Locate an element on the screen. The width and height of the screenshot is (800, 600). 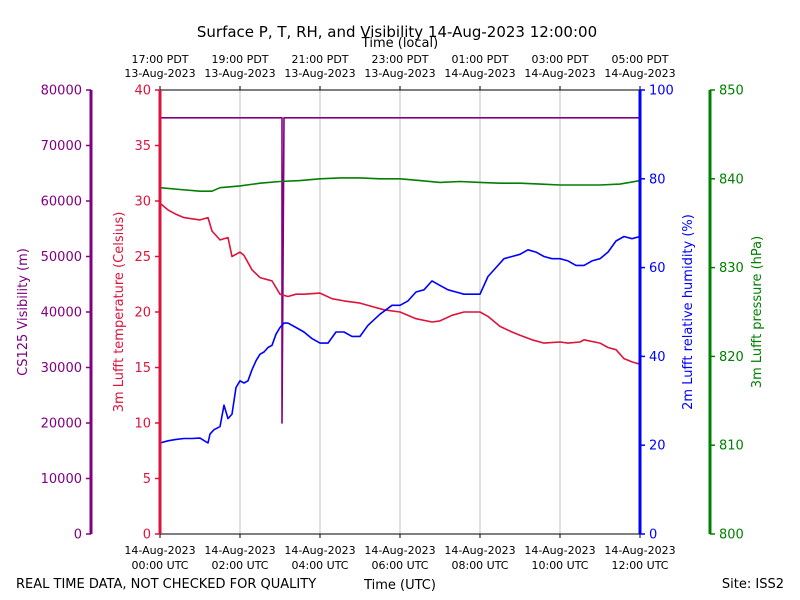
x-axis-label: Time (UTC) is located at coordinates (399, 585).